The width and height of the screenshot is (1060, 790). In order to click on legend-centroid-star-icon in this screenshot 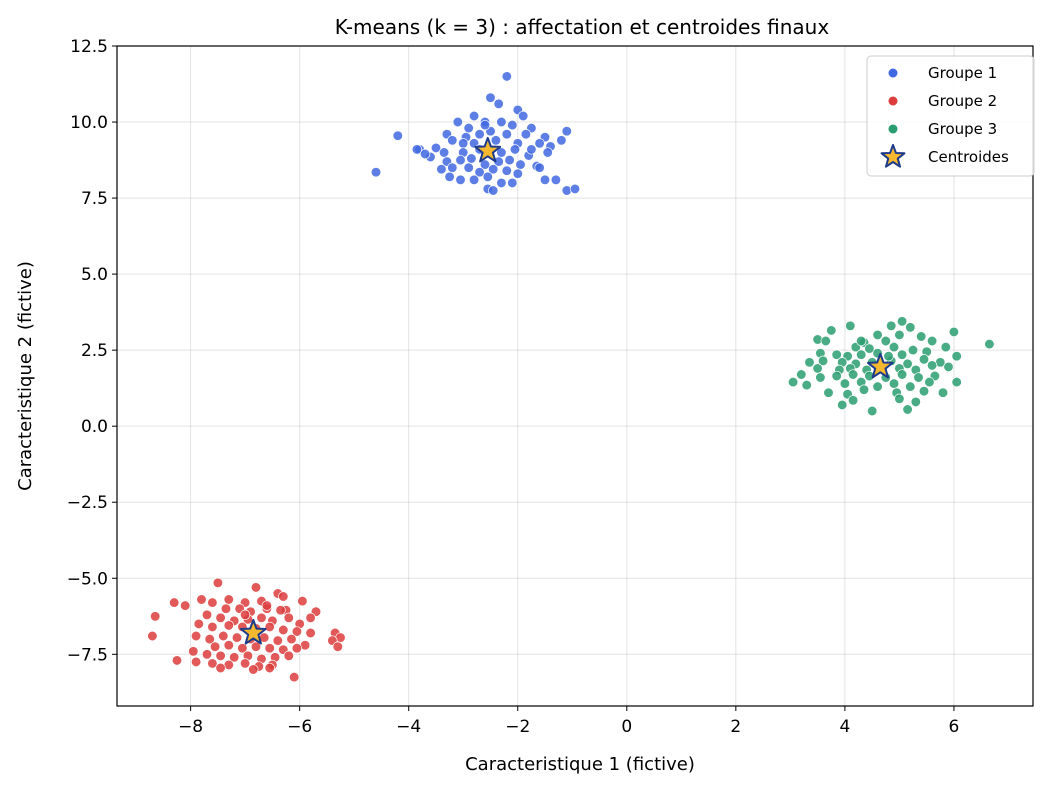, I will do `click(893, 156)`.